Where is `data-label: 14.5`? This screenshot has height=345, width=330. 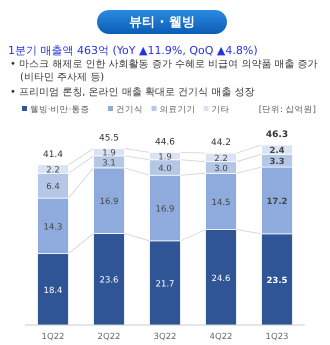
data-label: 14.5 is located at coordinates (221, 203).